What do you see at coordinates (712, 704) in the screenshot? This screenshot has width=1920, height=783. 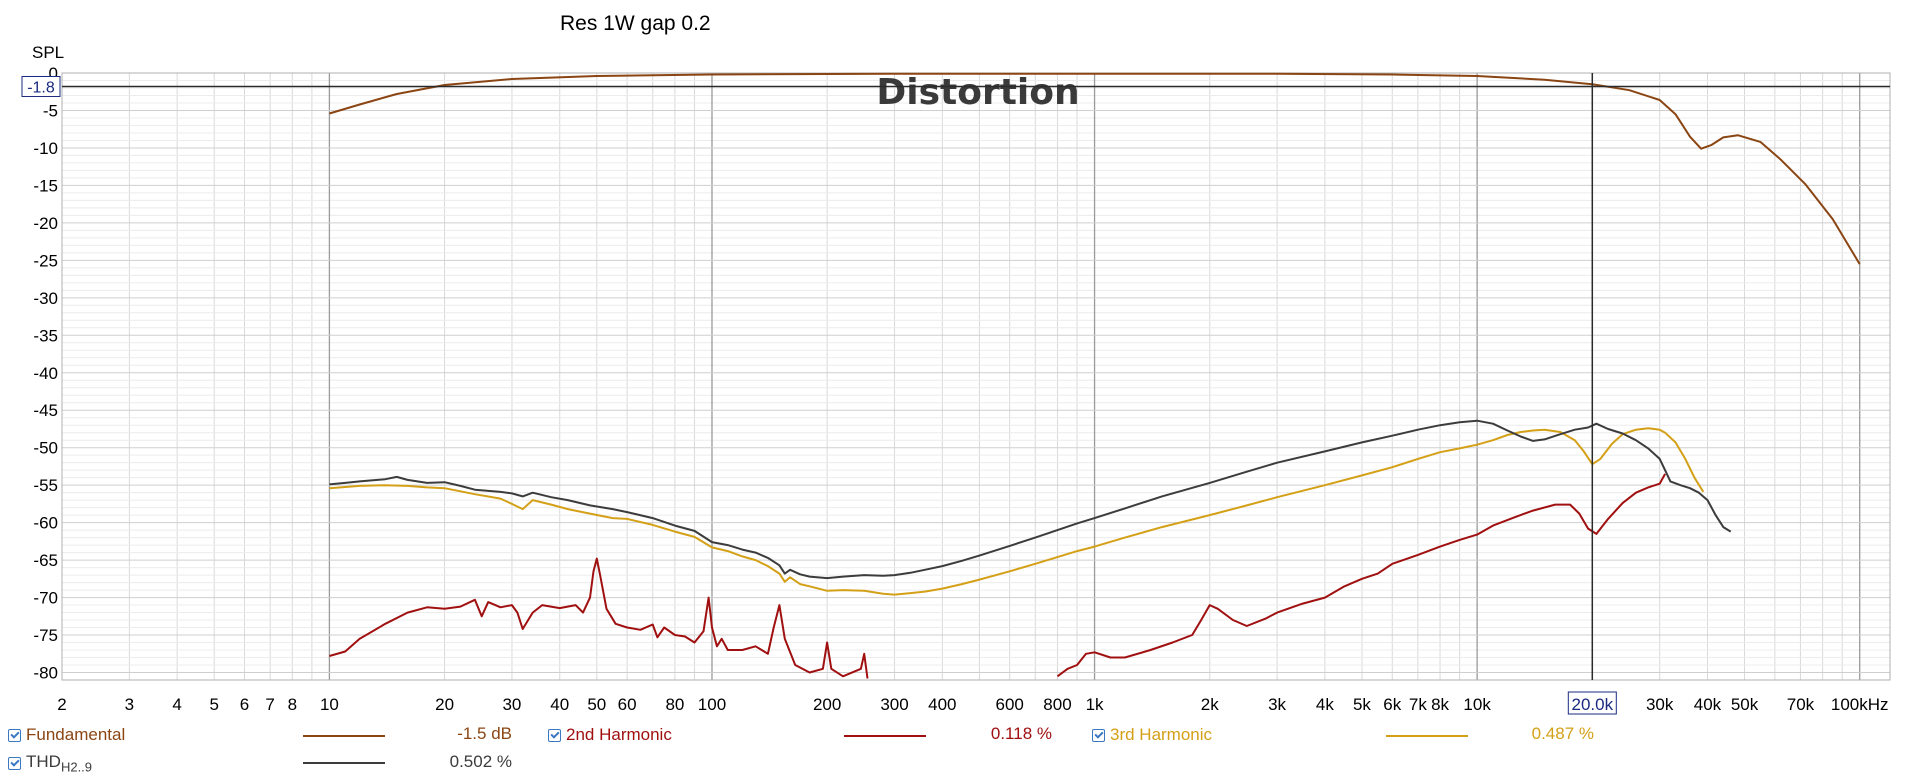 I see `x-tick-label: 100` at bounding box center [712, 704].